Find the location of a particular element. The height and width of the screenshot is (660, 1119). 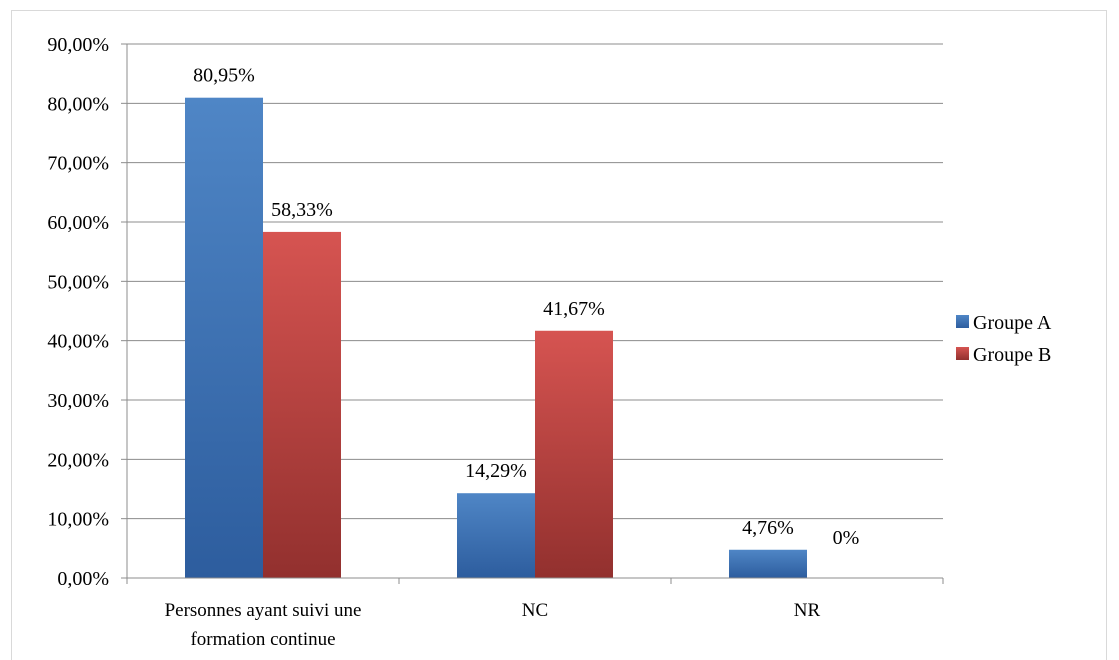

x-category-label-line: Personnes ayant suivi une is located at coordinates (263, 610).